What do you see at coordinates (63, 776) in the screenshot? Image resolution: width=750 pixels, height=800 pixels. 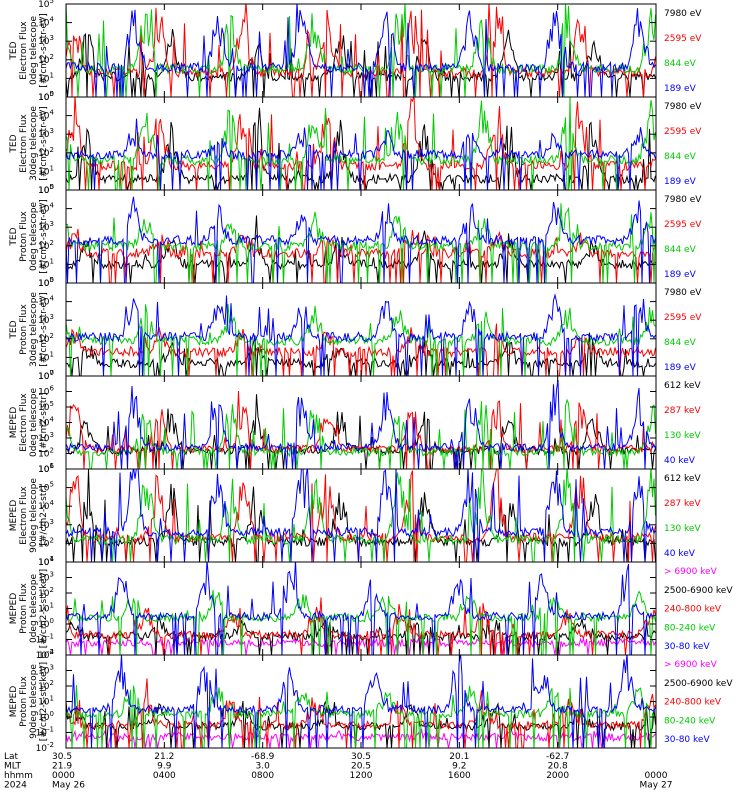 I see `x-axis-value: 0000` at bounding box center [63, 776].